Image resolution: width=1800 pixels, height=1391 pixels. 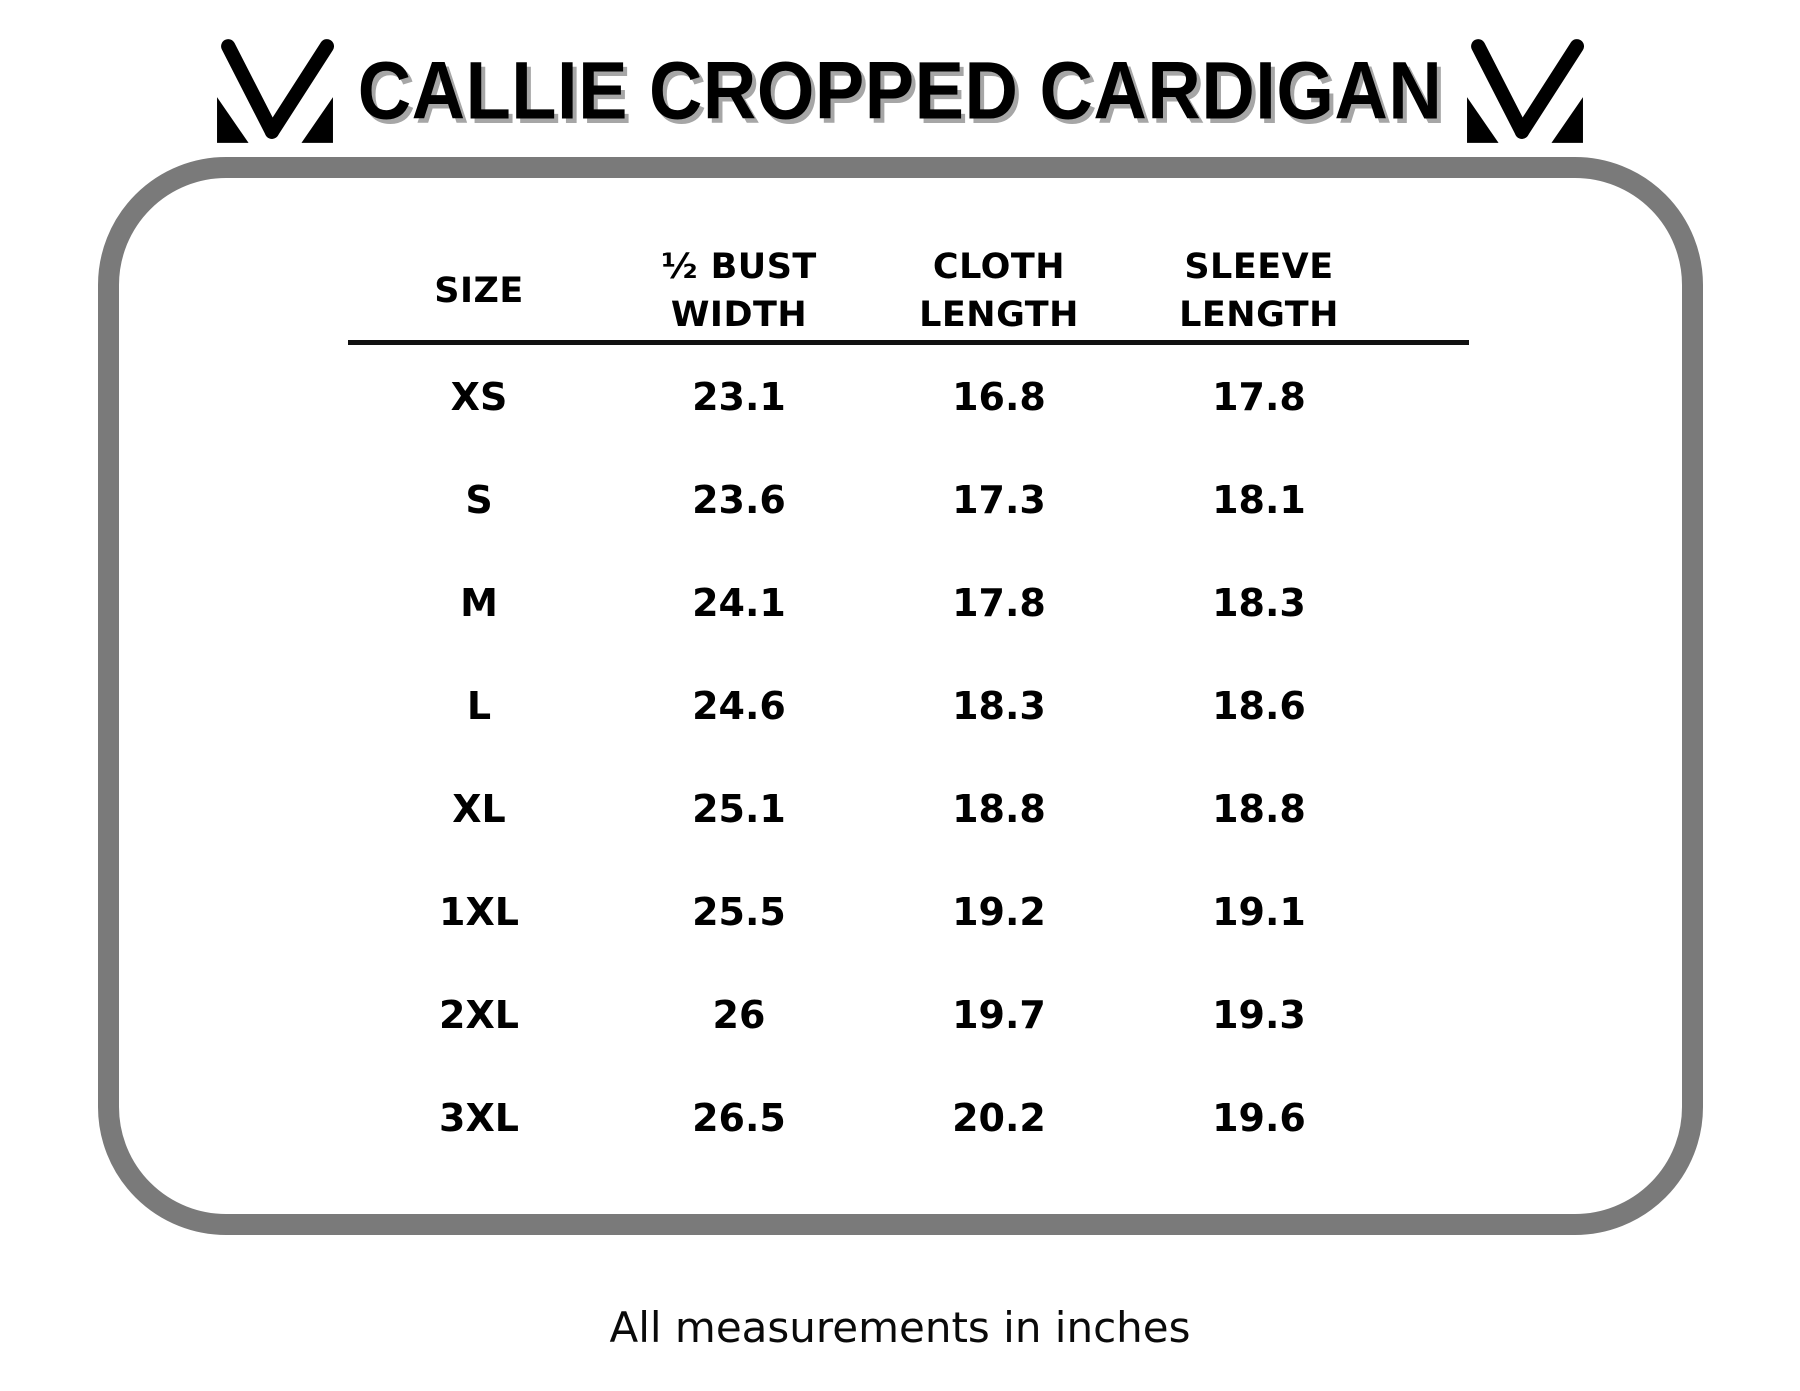 What do you see at coordinates (739, 1117) in the screenshot?
I see `bust-cell: 26.5` at bounding box center [739, 1117].